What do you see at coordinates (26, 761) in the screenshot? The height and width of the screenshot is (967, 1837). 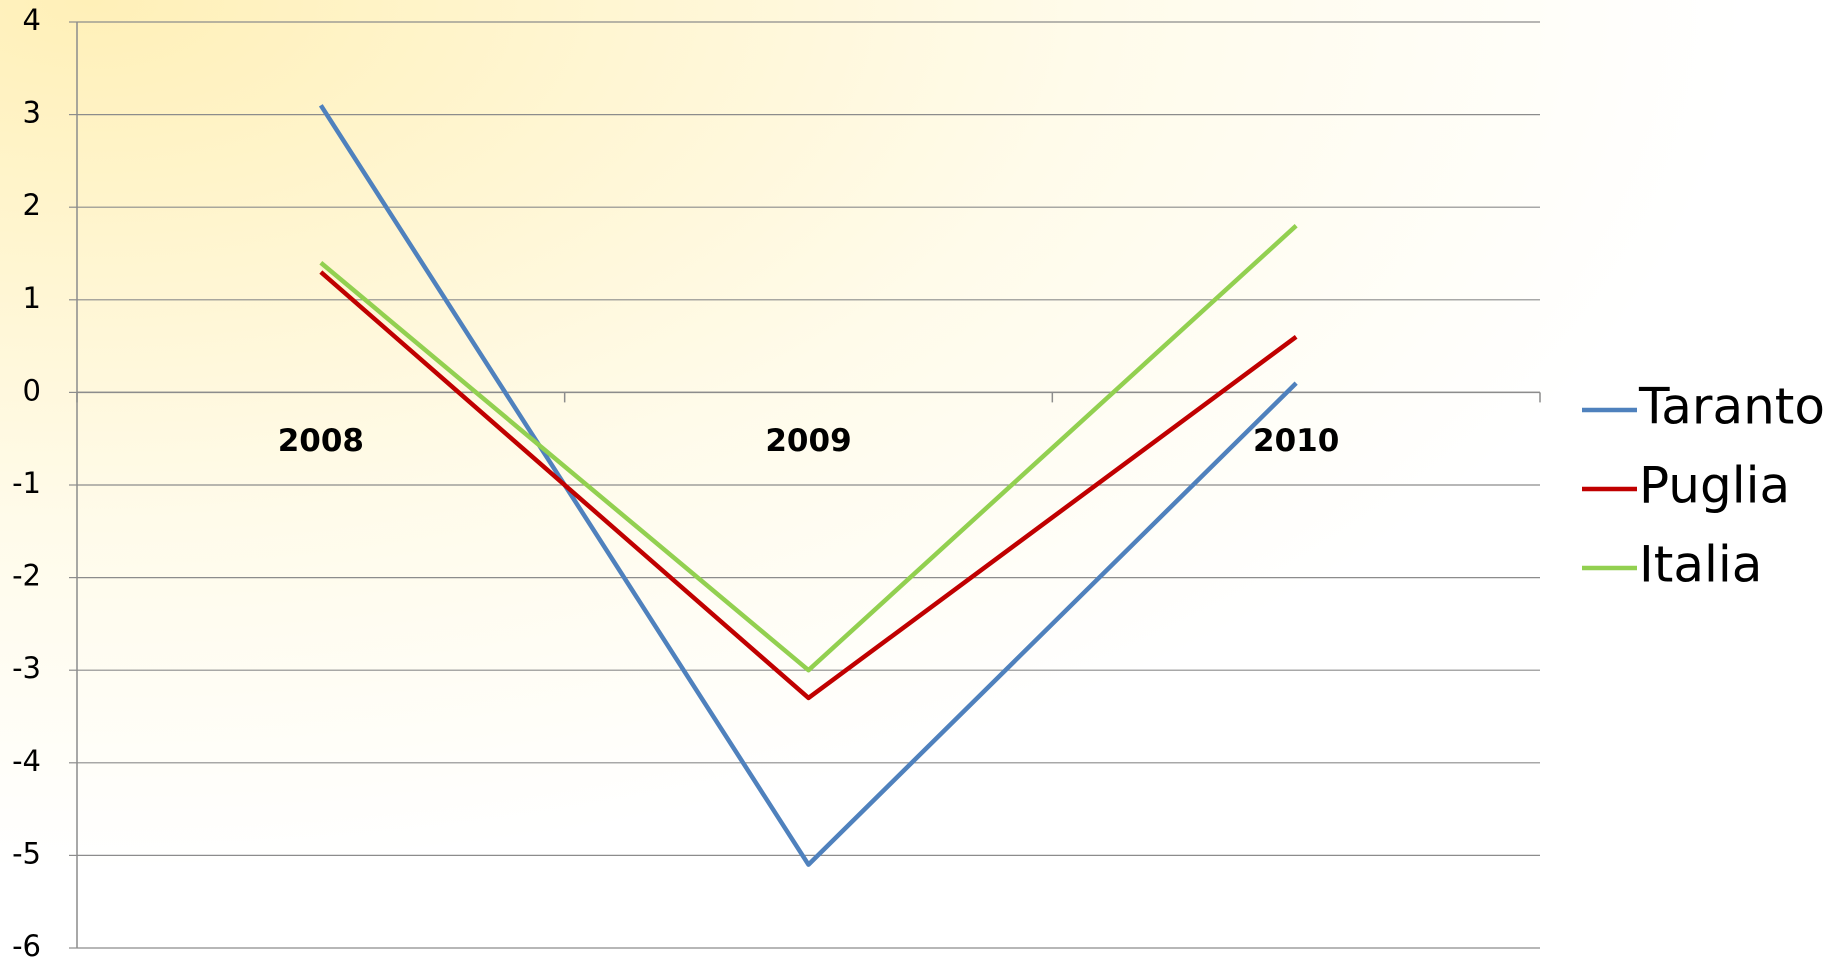 I see `y-tick-label: -4` at bounding box center [26, 761].